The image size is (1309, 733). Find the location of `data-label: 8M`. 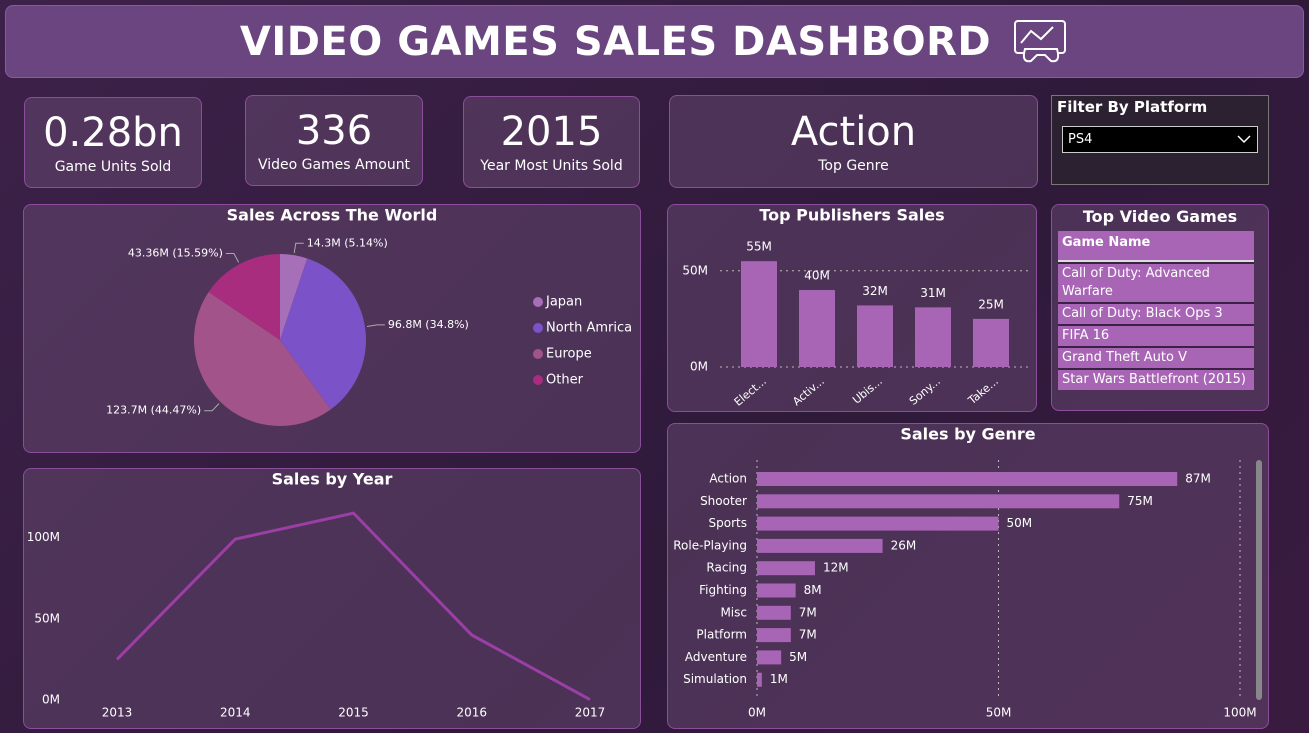

data-label: 8M is located at coordinates (813, 590).